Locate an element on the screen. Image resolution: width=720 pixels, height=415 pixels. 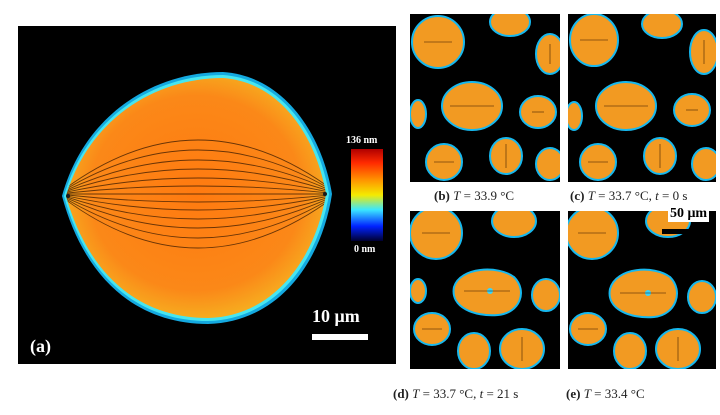
panel-b-image is located at coordinates (485, 98).